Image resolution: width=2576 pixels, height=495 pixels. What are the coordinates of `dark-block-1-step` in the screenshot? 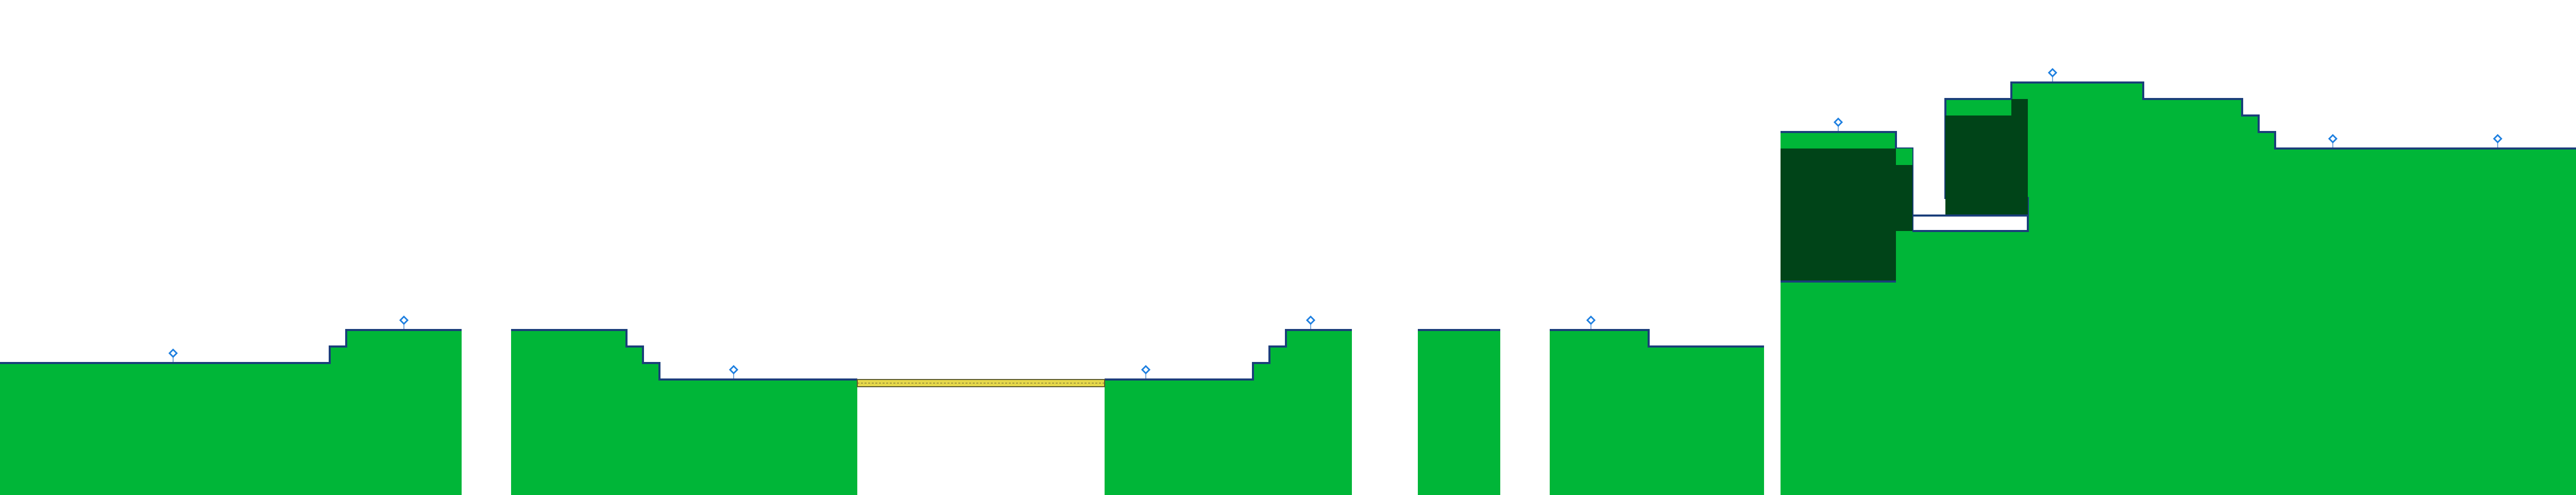 It's located at (1904, 198).